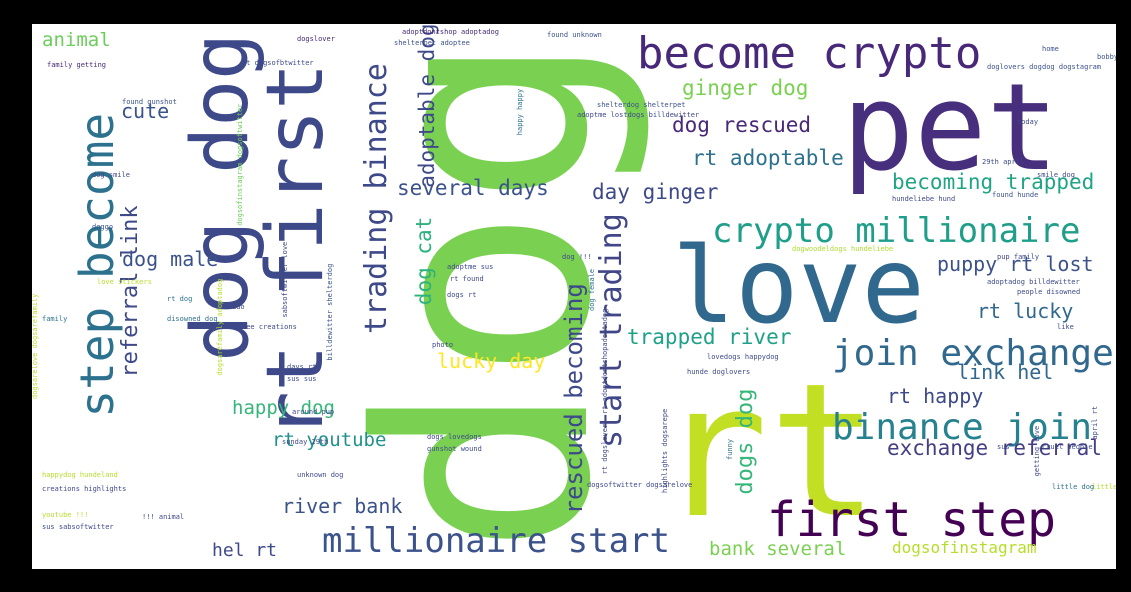 Image resolution: width=1131 pixels, height=592 pixels. What do you see at coordinates (1028, 122) in the screenshot?
I see `word-today-59: today` at bounding box center [1028, 122].